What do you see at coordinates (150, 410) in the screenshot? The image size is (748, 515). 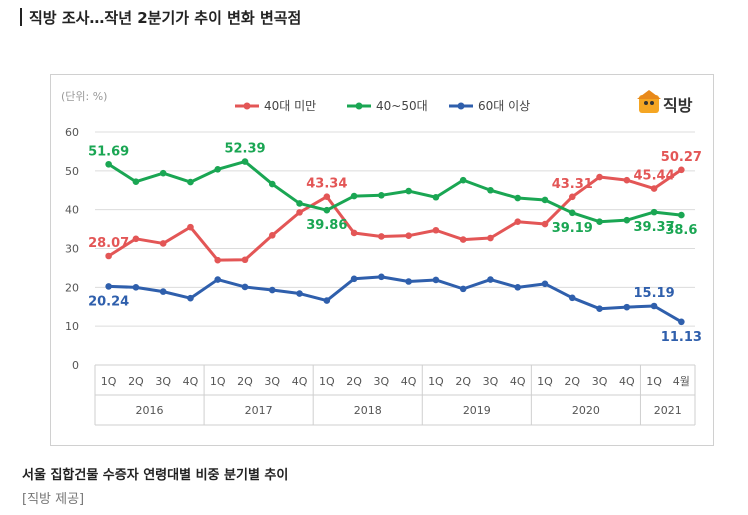 I see `year-label: 2016` at bounding box center [150, 410].